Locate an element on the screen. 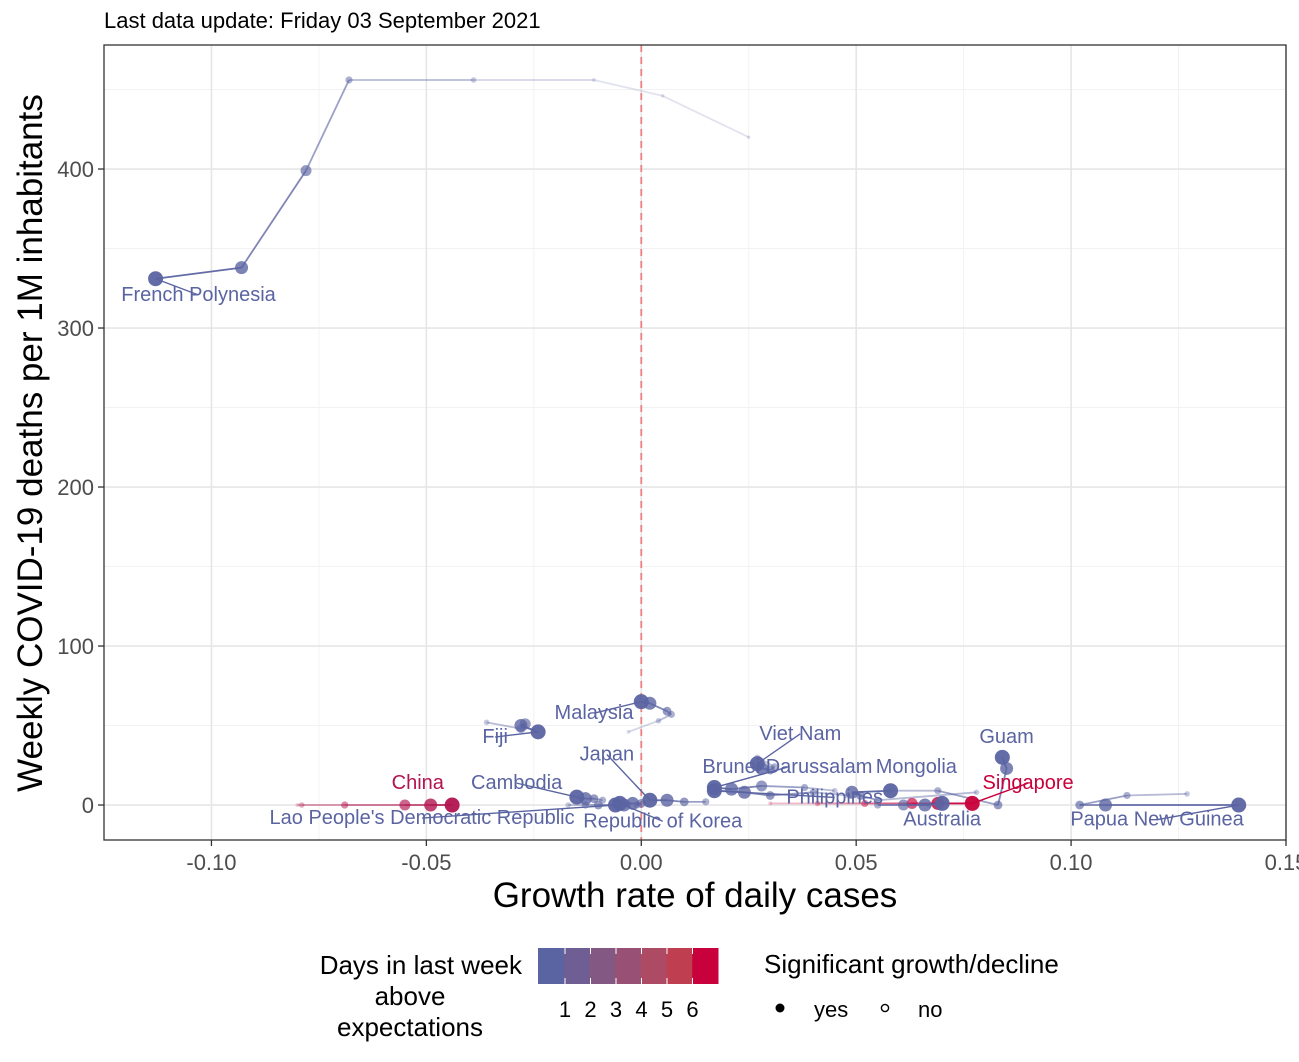 This screenshot has height=1062, width=1299. colorbar-label: 6 is located at coordinates (692, 1009).